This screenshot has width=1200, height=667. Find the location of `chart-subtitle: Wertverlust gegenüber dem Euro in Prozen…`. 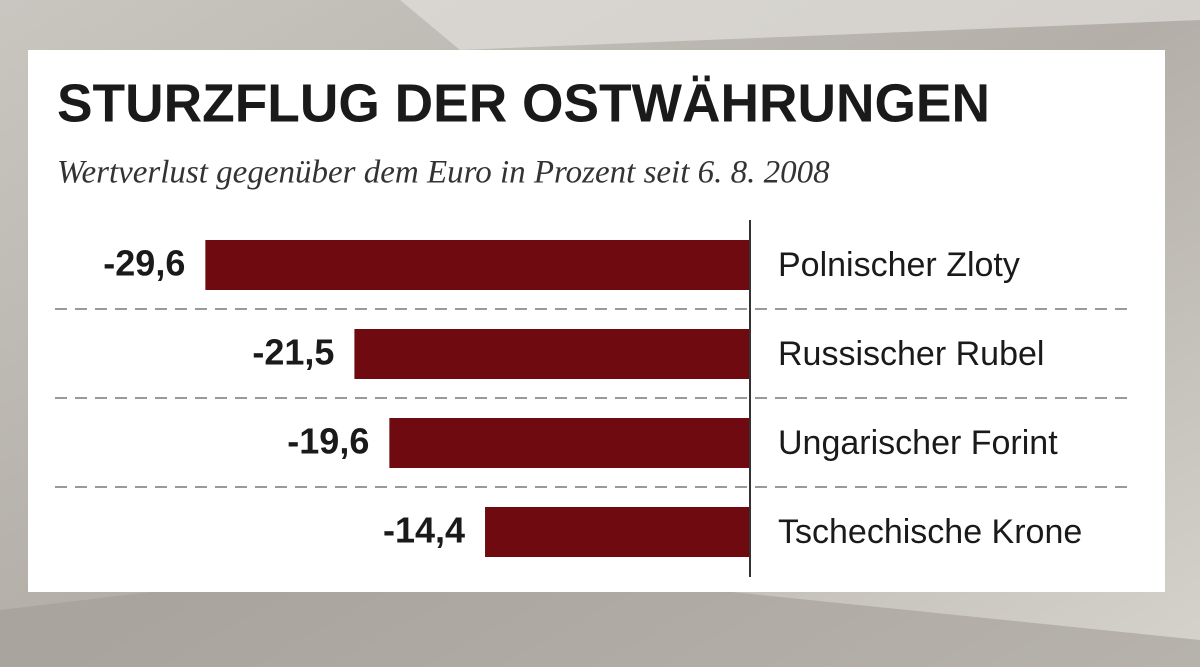

chart-subtitle: Wertverlust gegenüber dem Euro in Prozen… is located at coordinates (443, 173).